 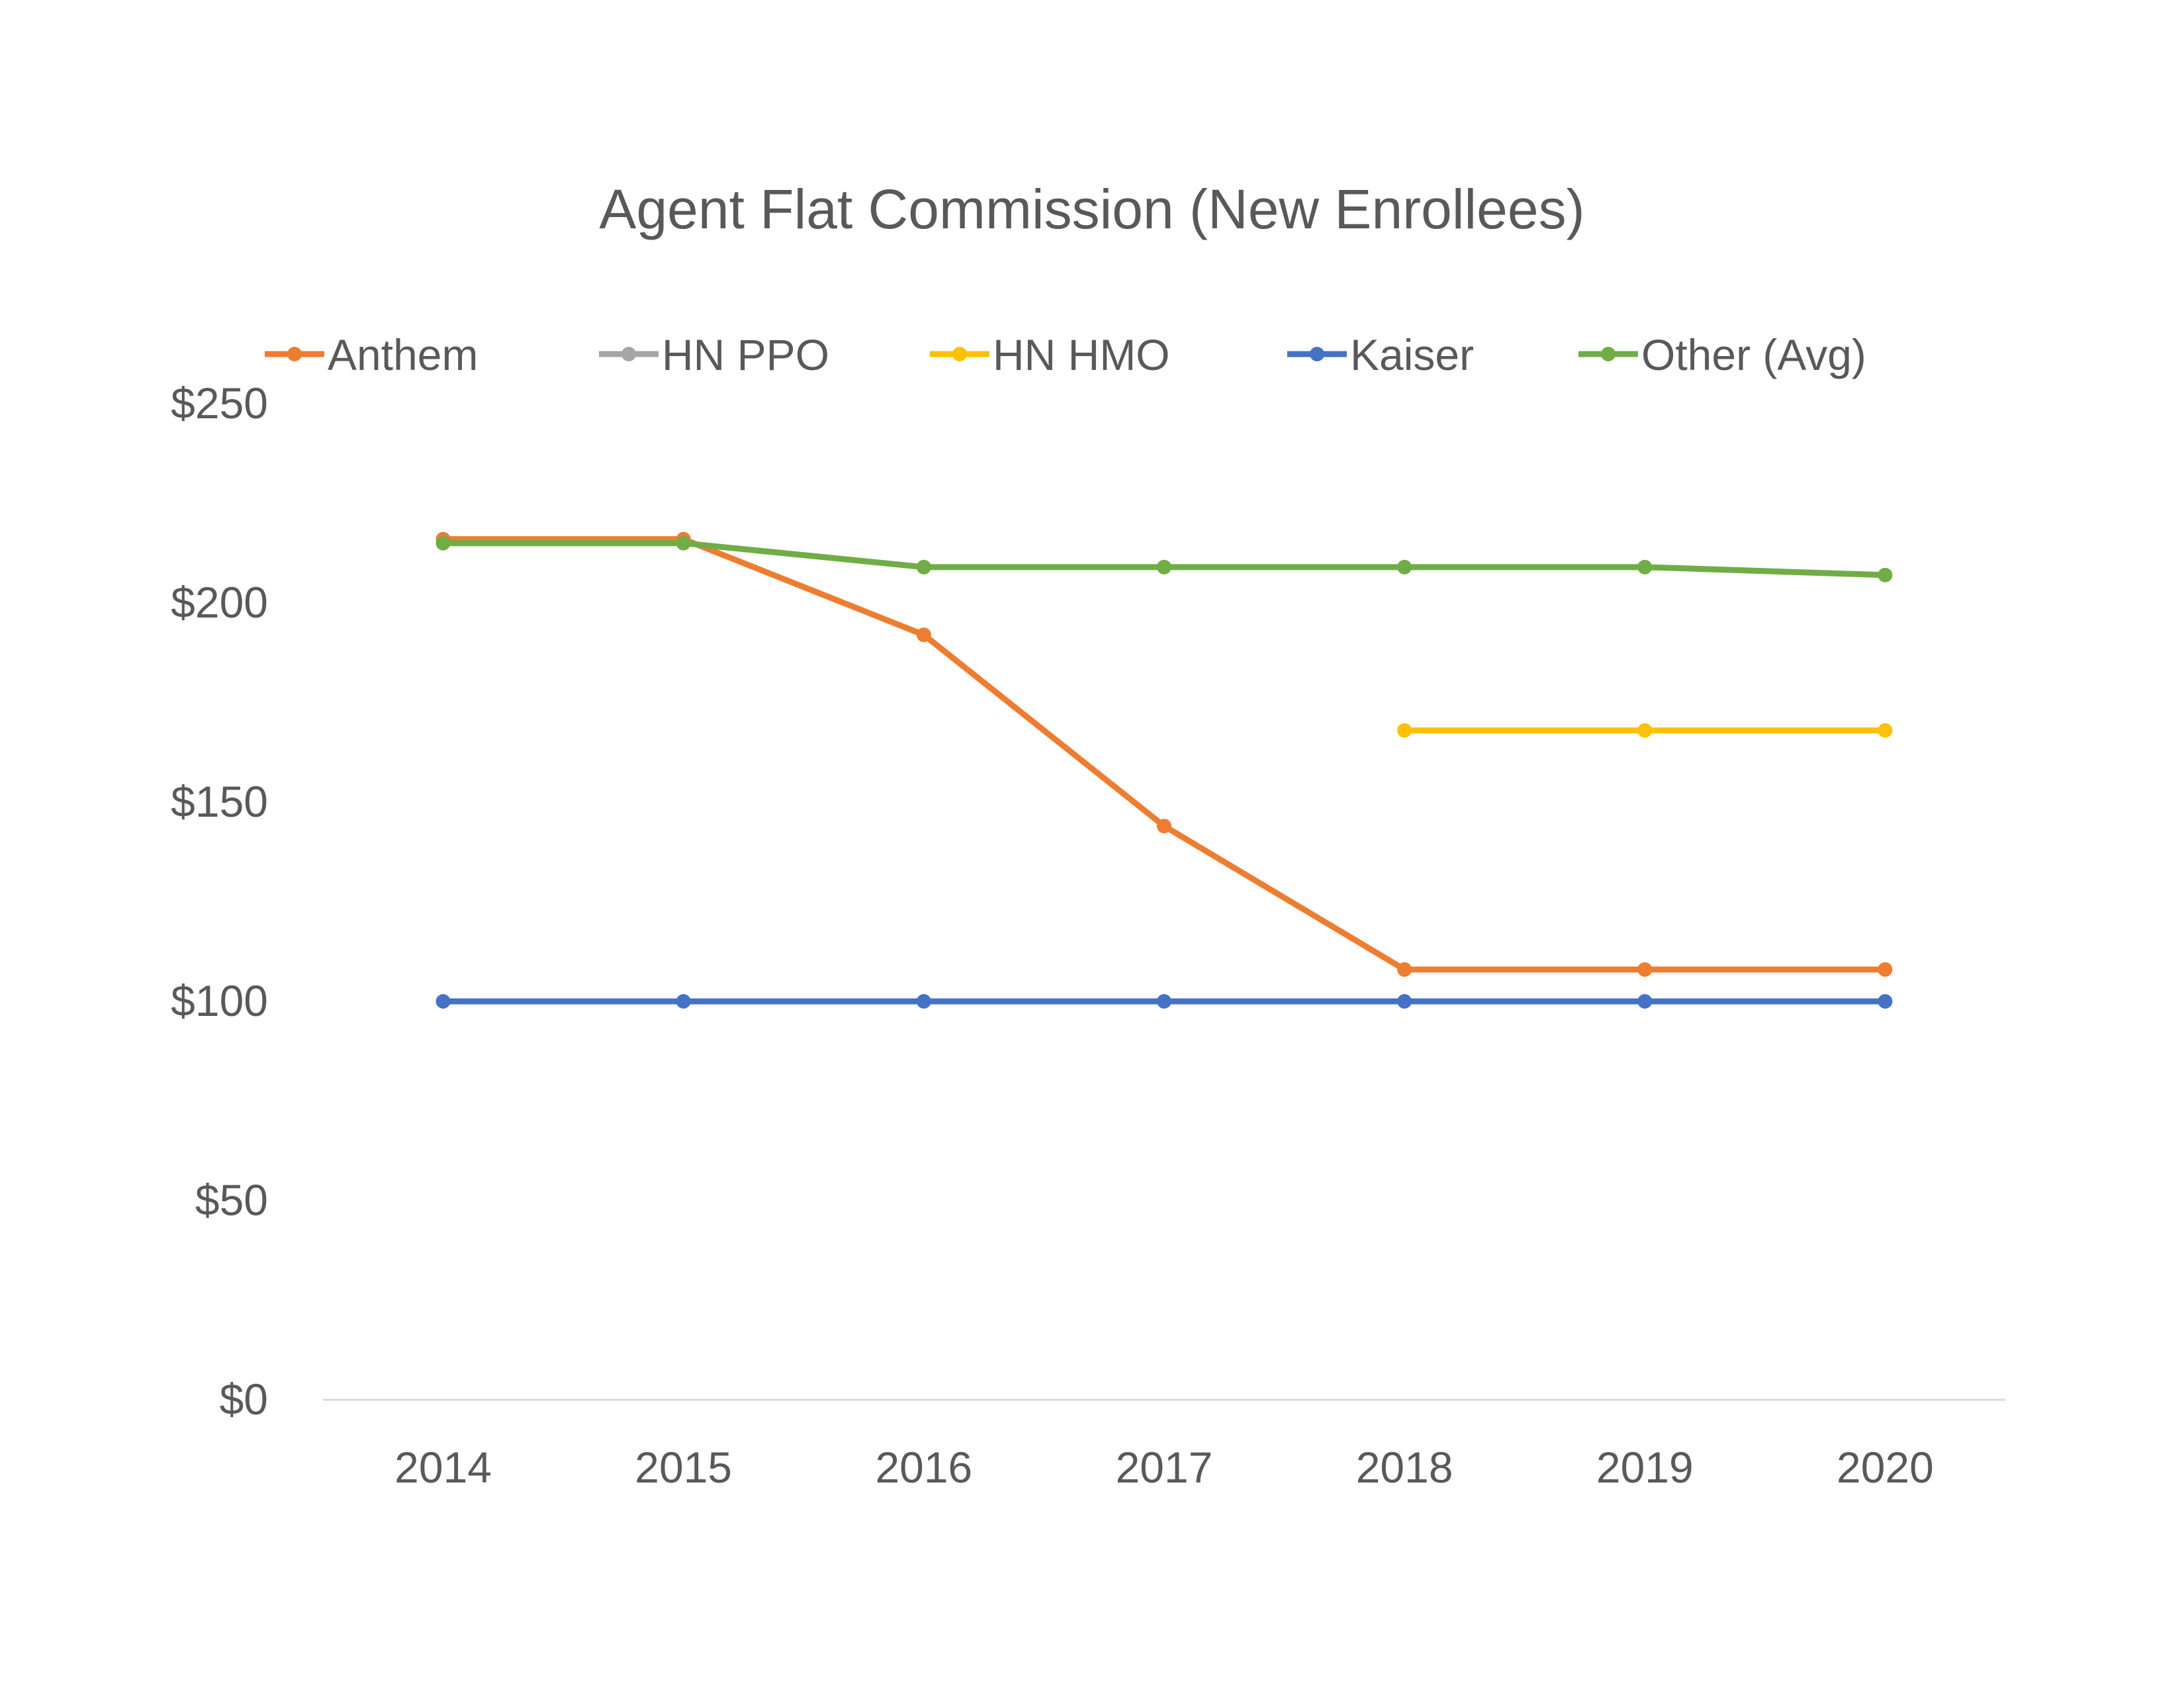 I want to click on x-tick-label: 2015, so click(x=684, y=1468).